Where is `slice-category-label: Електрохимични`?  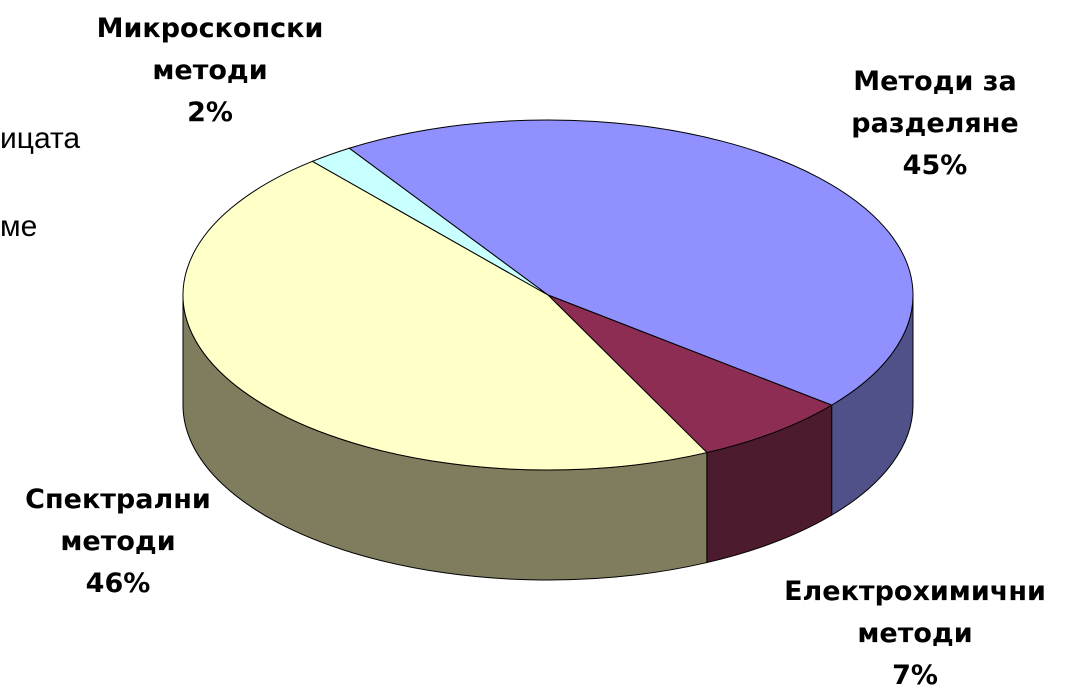 slice-category-label: Електрохимични is located at coordinates (915, 591).